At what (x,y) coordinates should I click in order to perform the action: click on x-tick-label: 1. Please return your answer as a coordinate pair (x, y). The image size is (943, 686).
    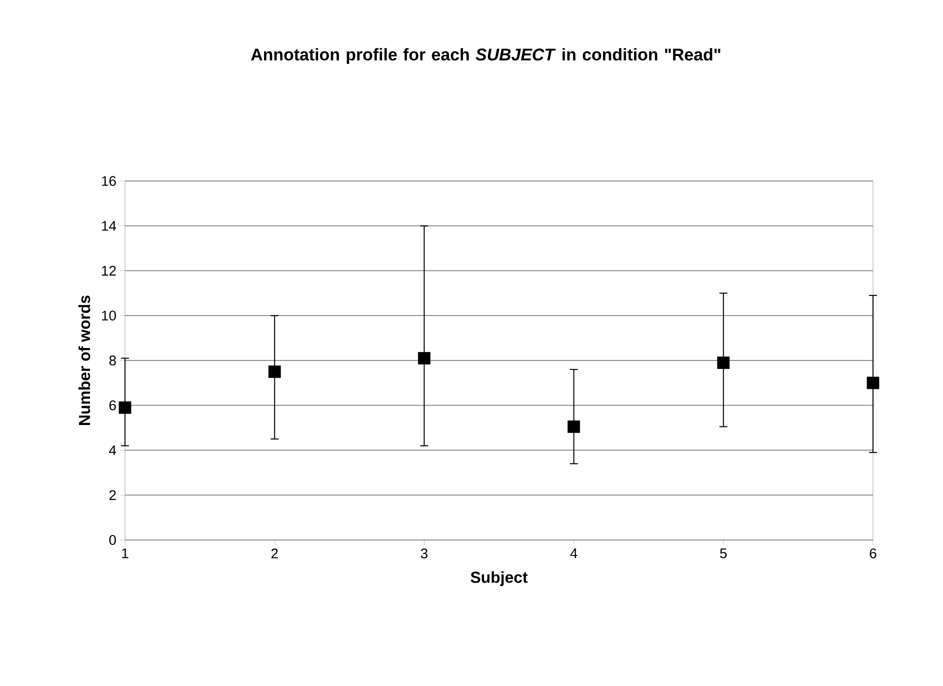
    Looking at the image, I should click on (125, 553).